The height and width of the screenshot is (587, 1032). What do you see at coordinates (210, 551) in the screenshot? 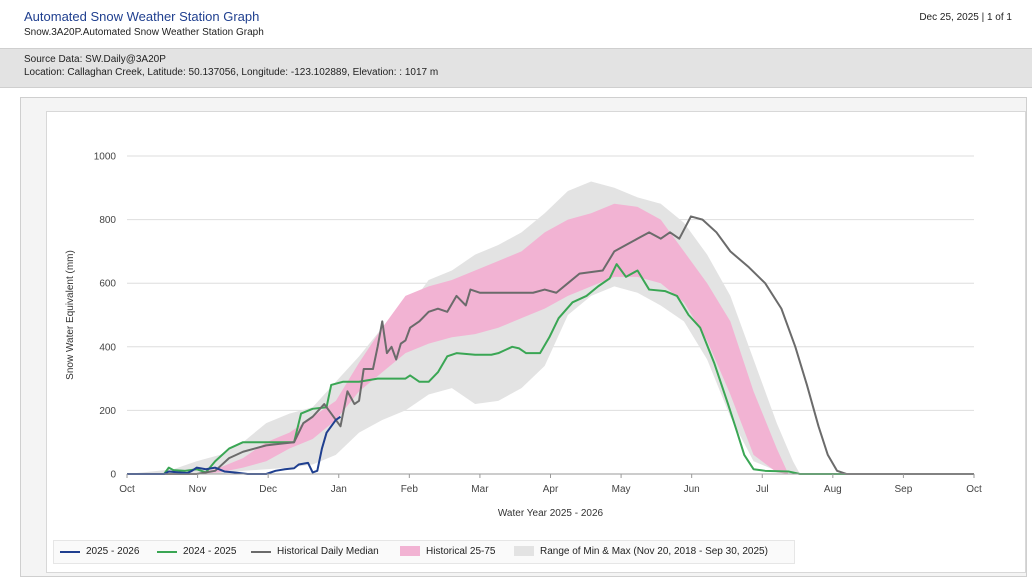
I see `legend-label: 2024 - 2025` at bounding box center [210, 551].